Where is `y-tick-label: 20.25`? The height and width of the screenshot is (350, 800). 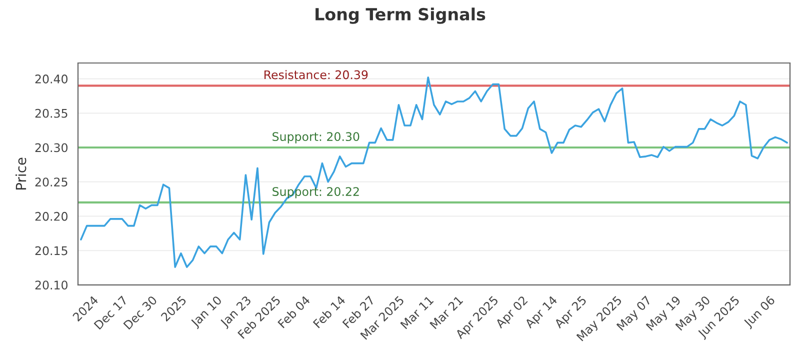
y-tick-label: 20.25 is located at coordinates (51, 182).